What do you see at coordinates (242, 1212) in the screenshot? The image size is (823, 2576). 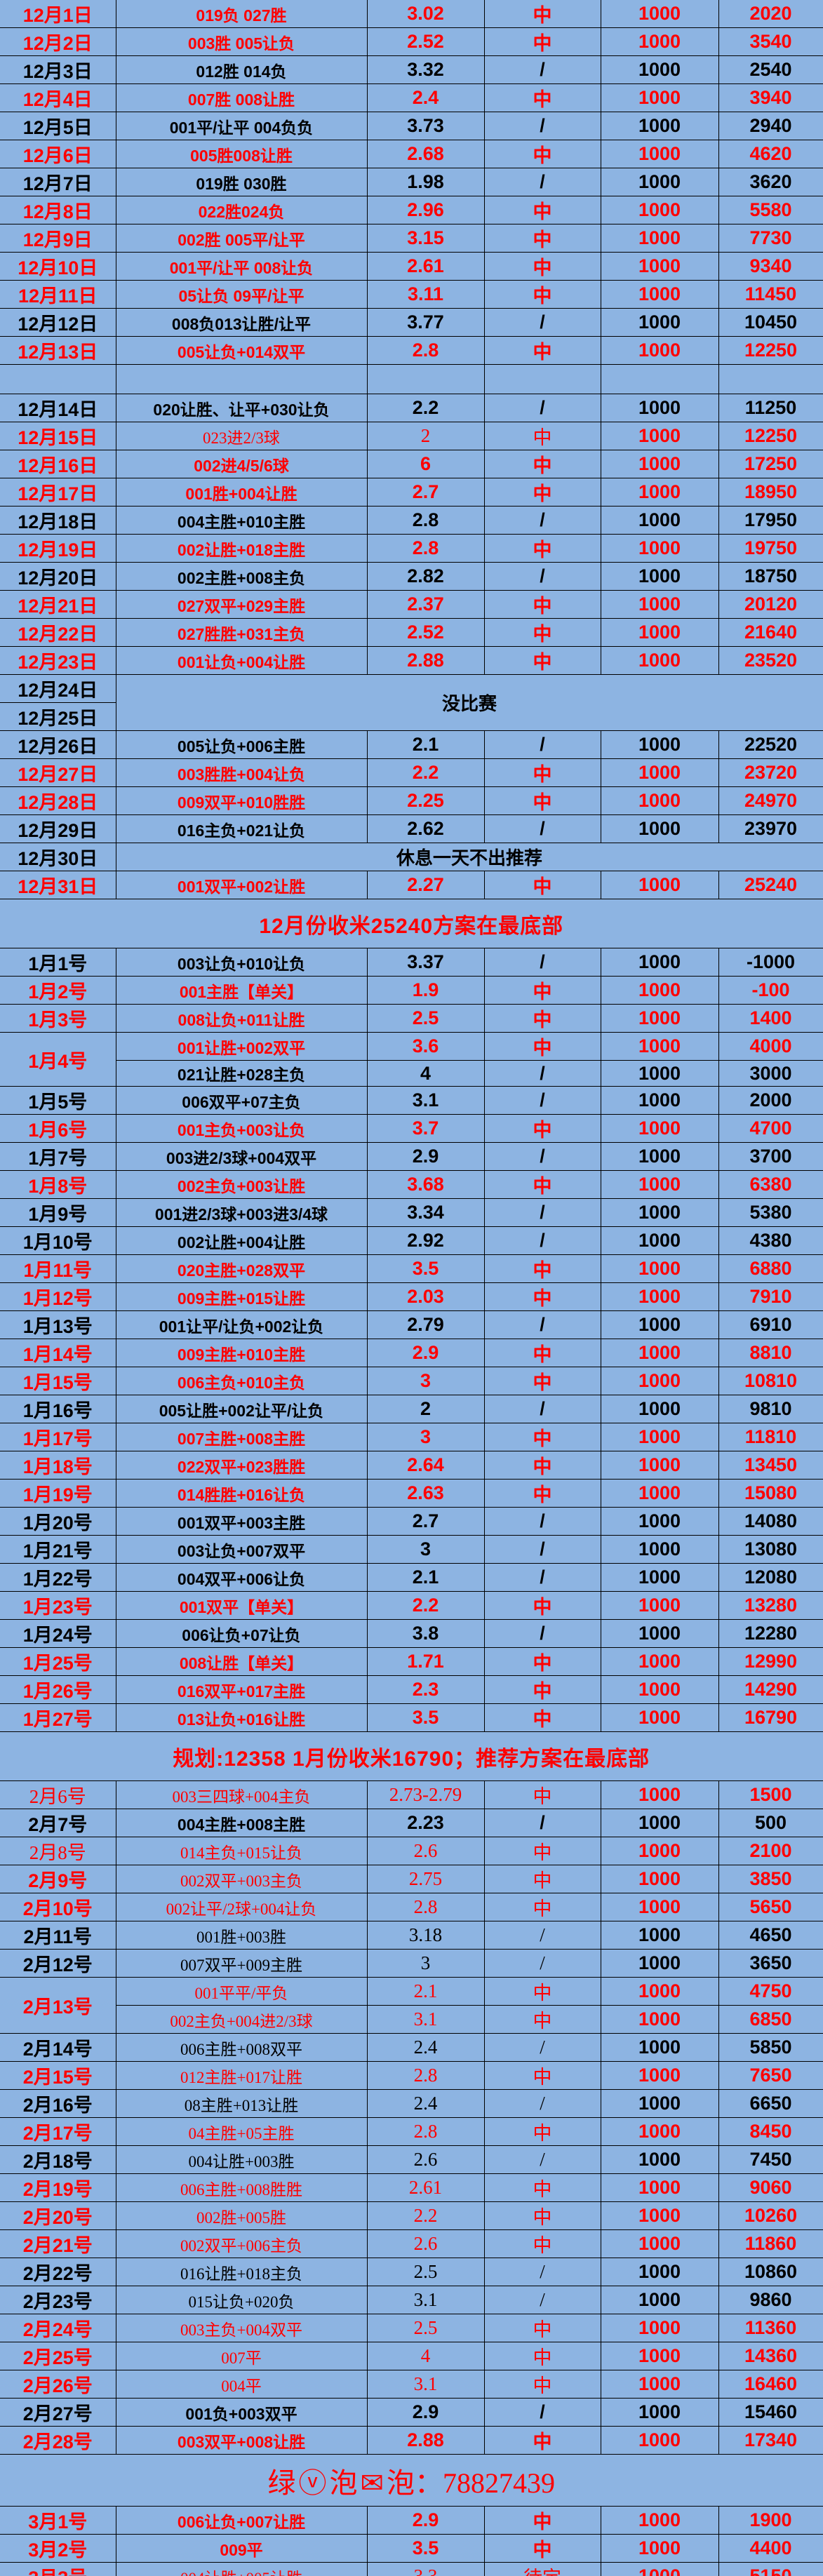 I see `picks-cell: 001进2/3球+003进3/4球` at bounding box center [242, 1212].